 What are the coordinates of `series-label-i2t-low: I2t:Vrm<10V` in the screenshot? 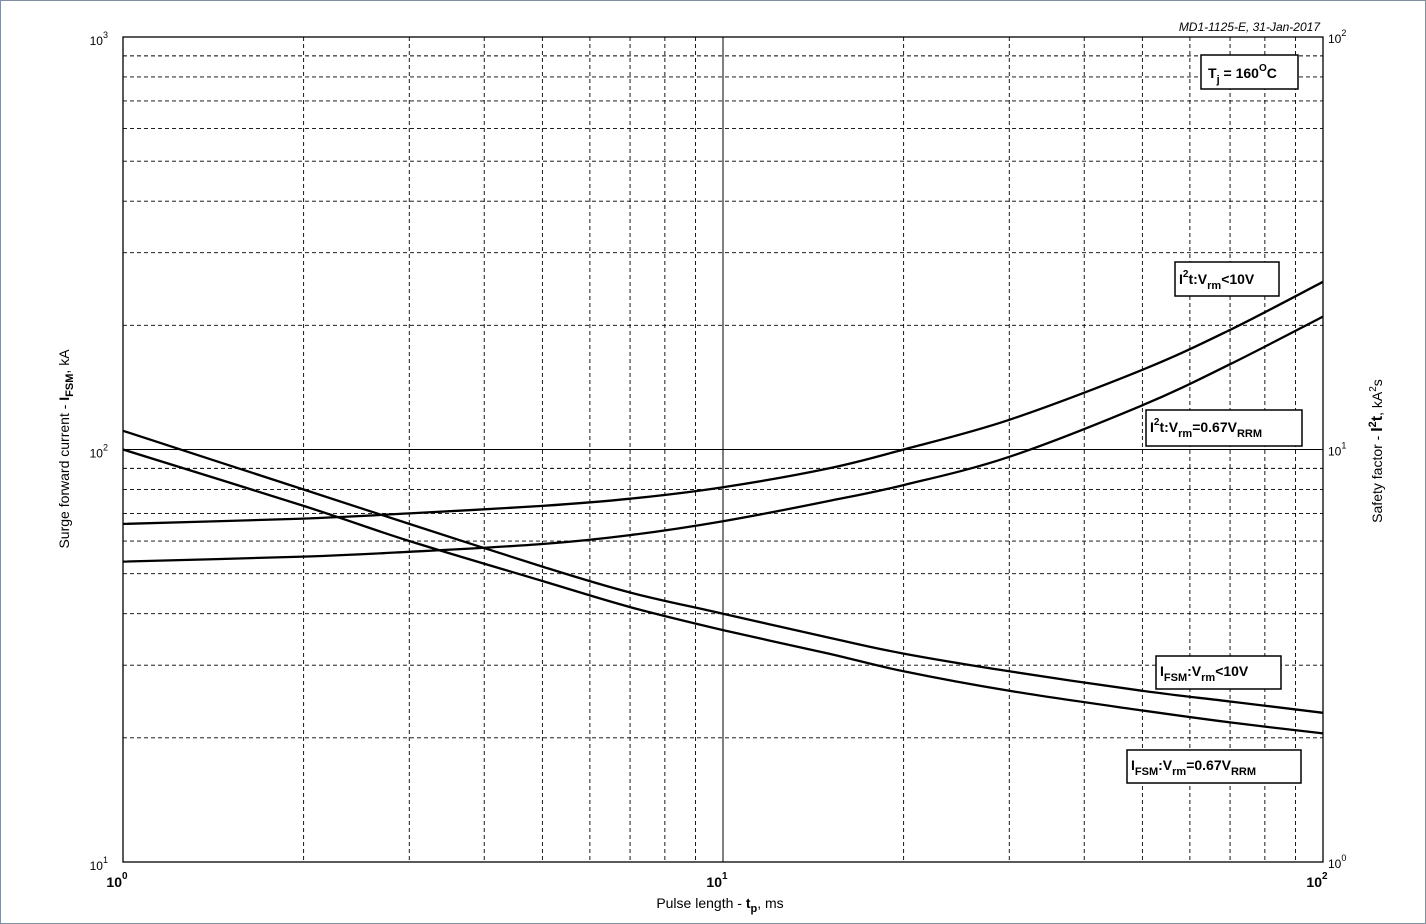 It's located at (1227, 279).